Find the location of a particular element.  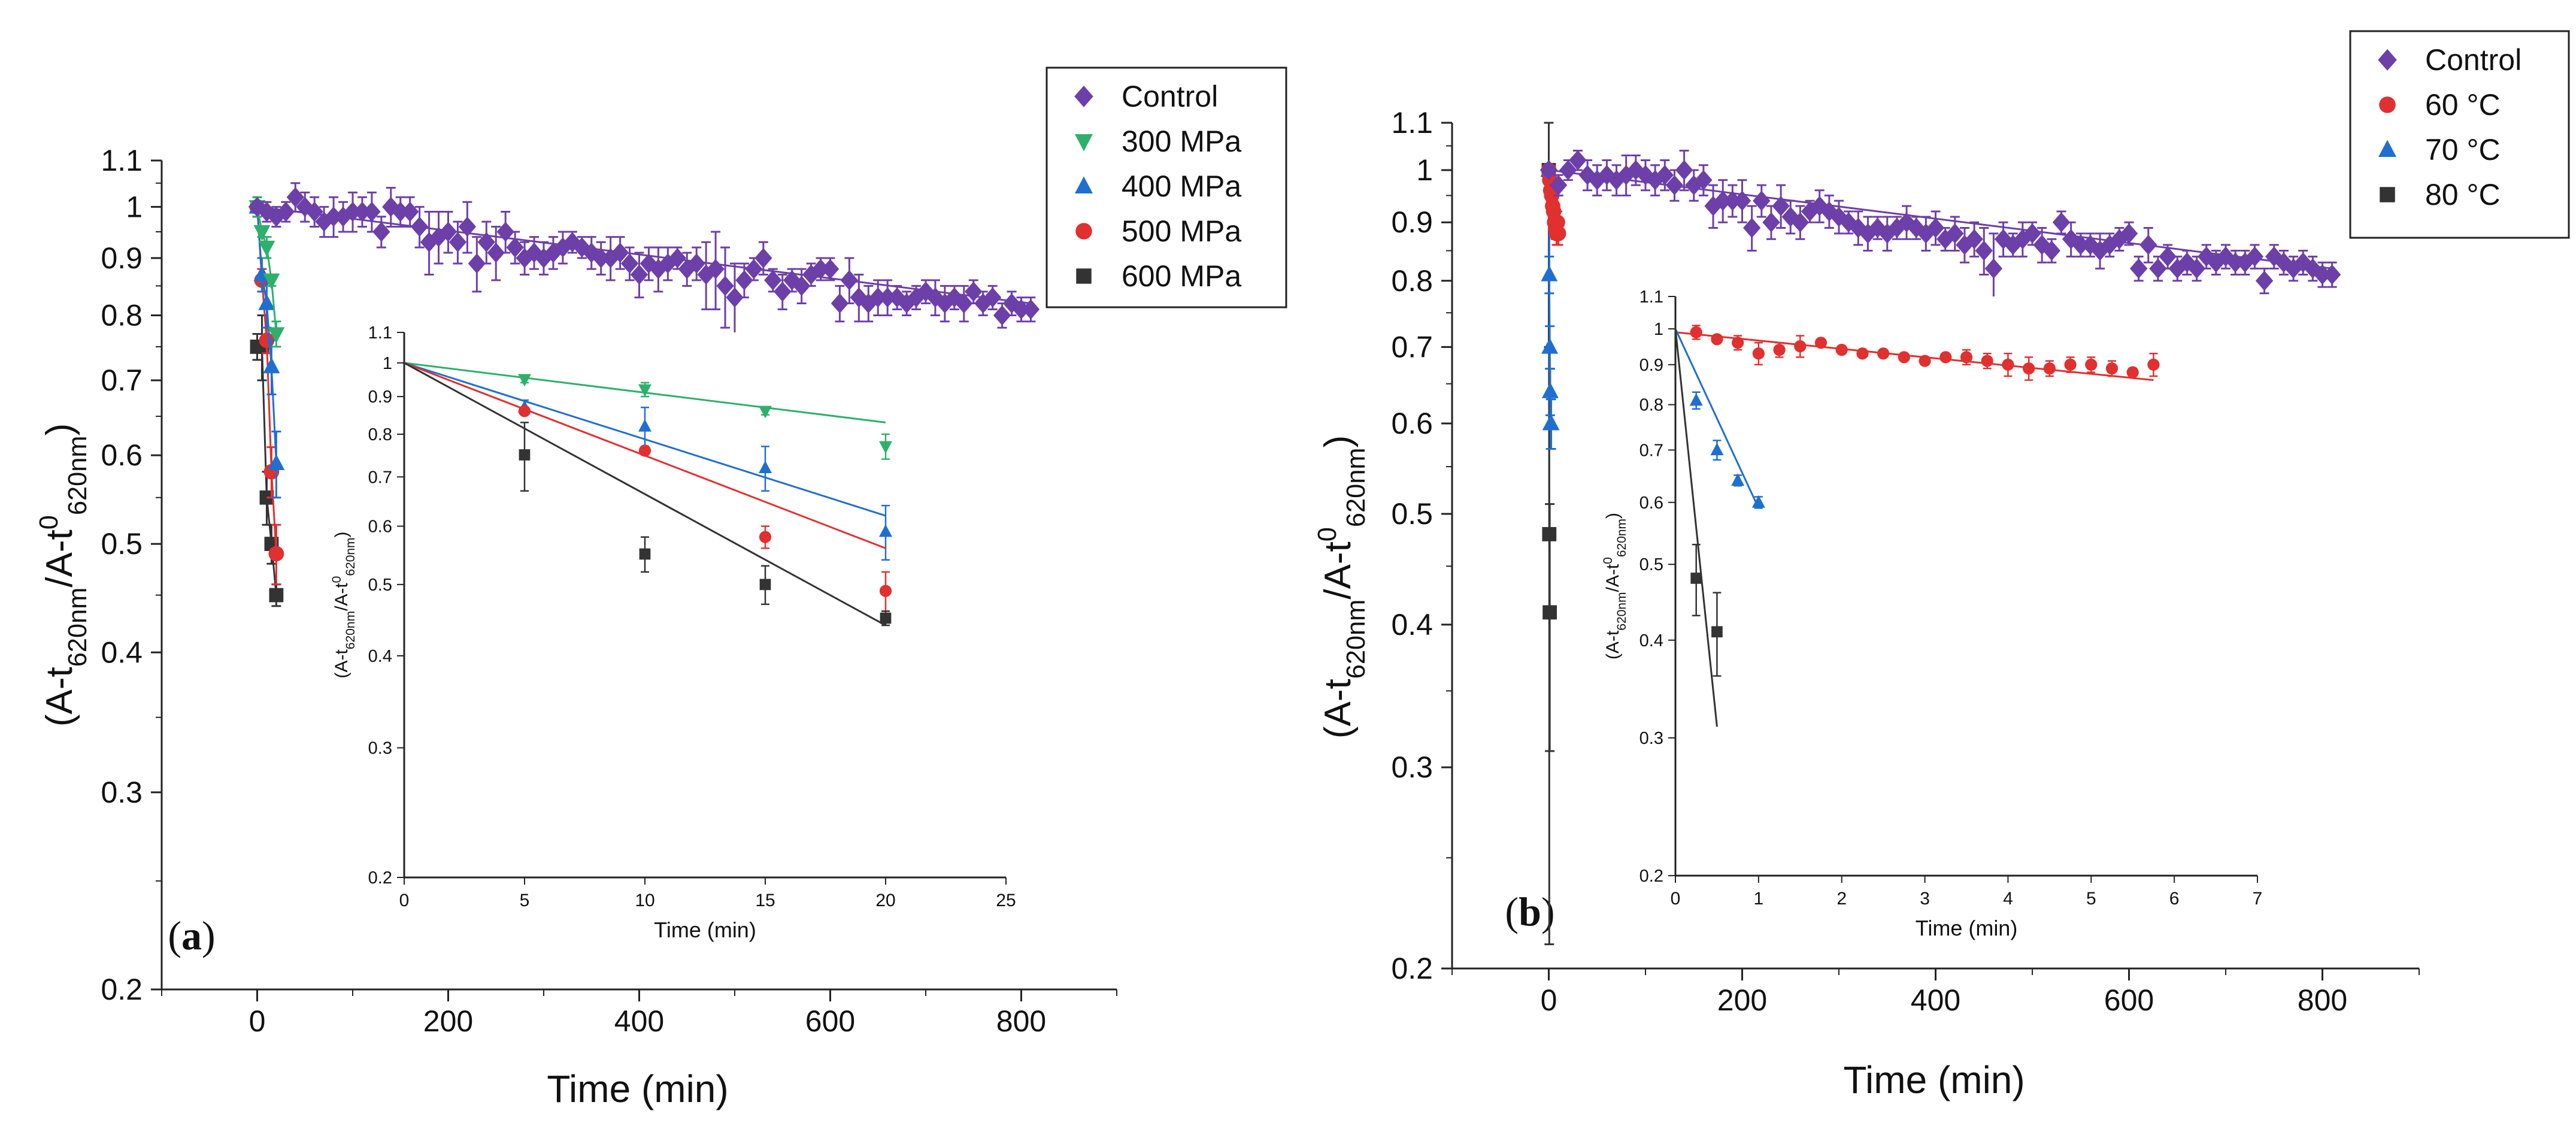

inset-x-tick-label: 0 is located at coordinates (404, 900).